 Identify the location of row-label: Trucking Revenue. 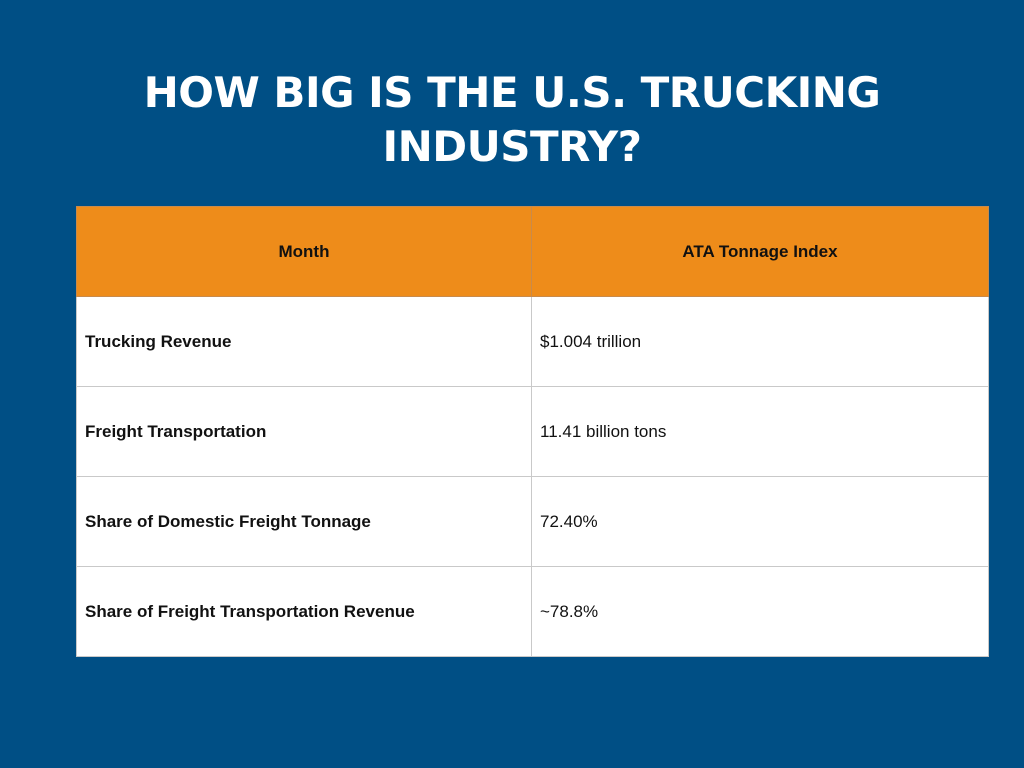
(304, 341).